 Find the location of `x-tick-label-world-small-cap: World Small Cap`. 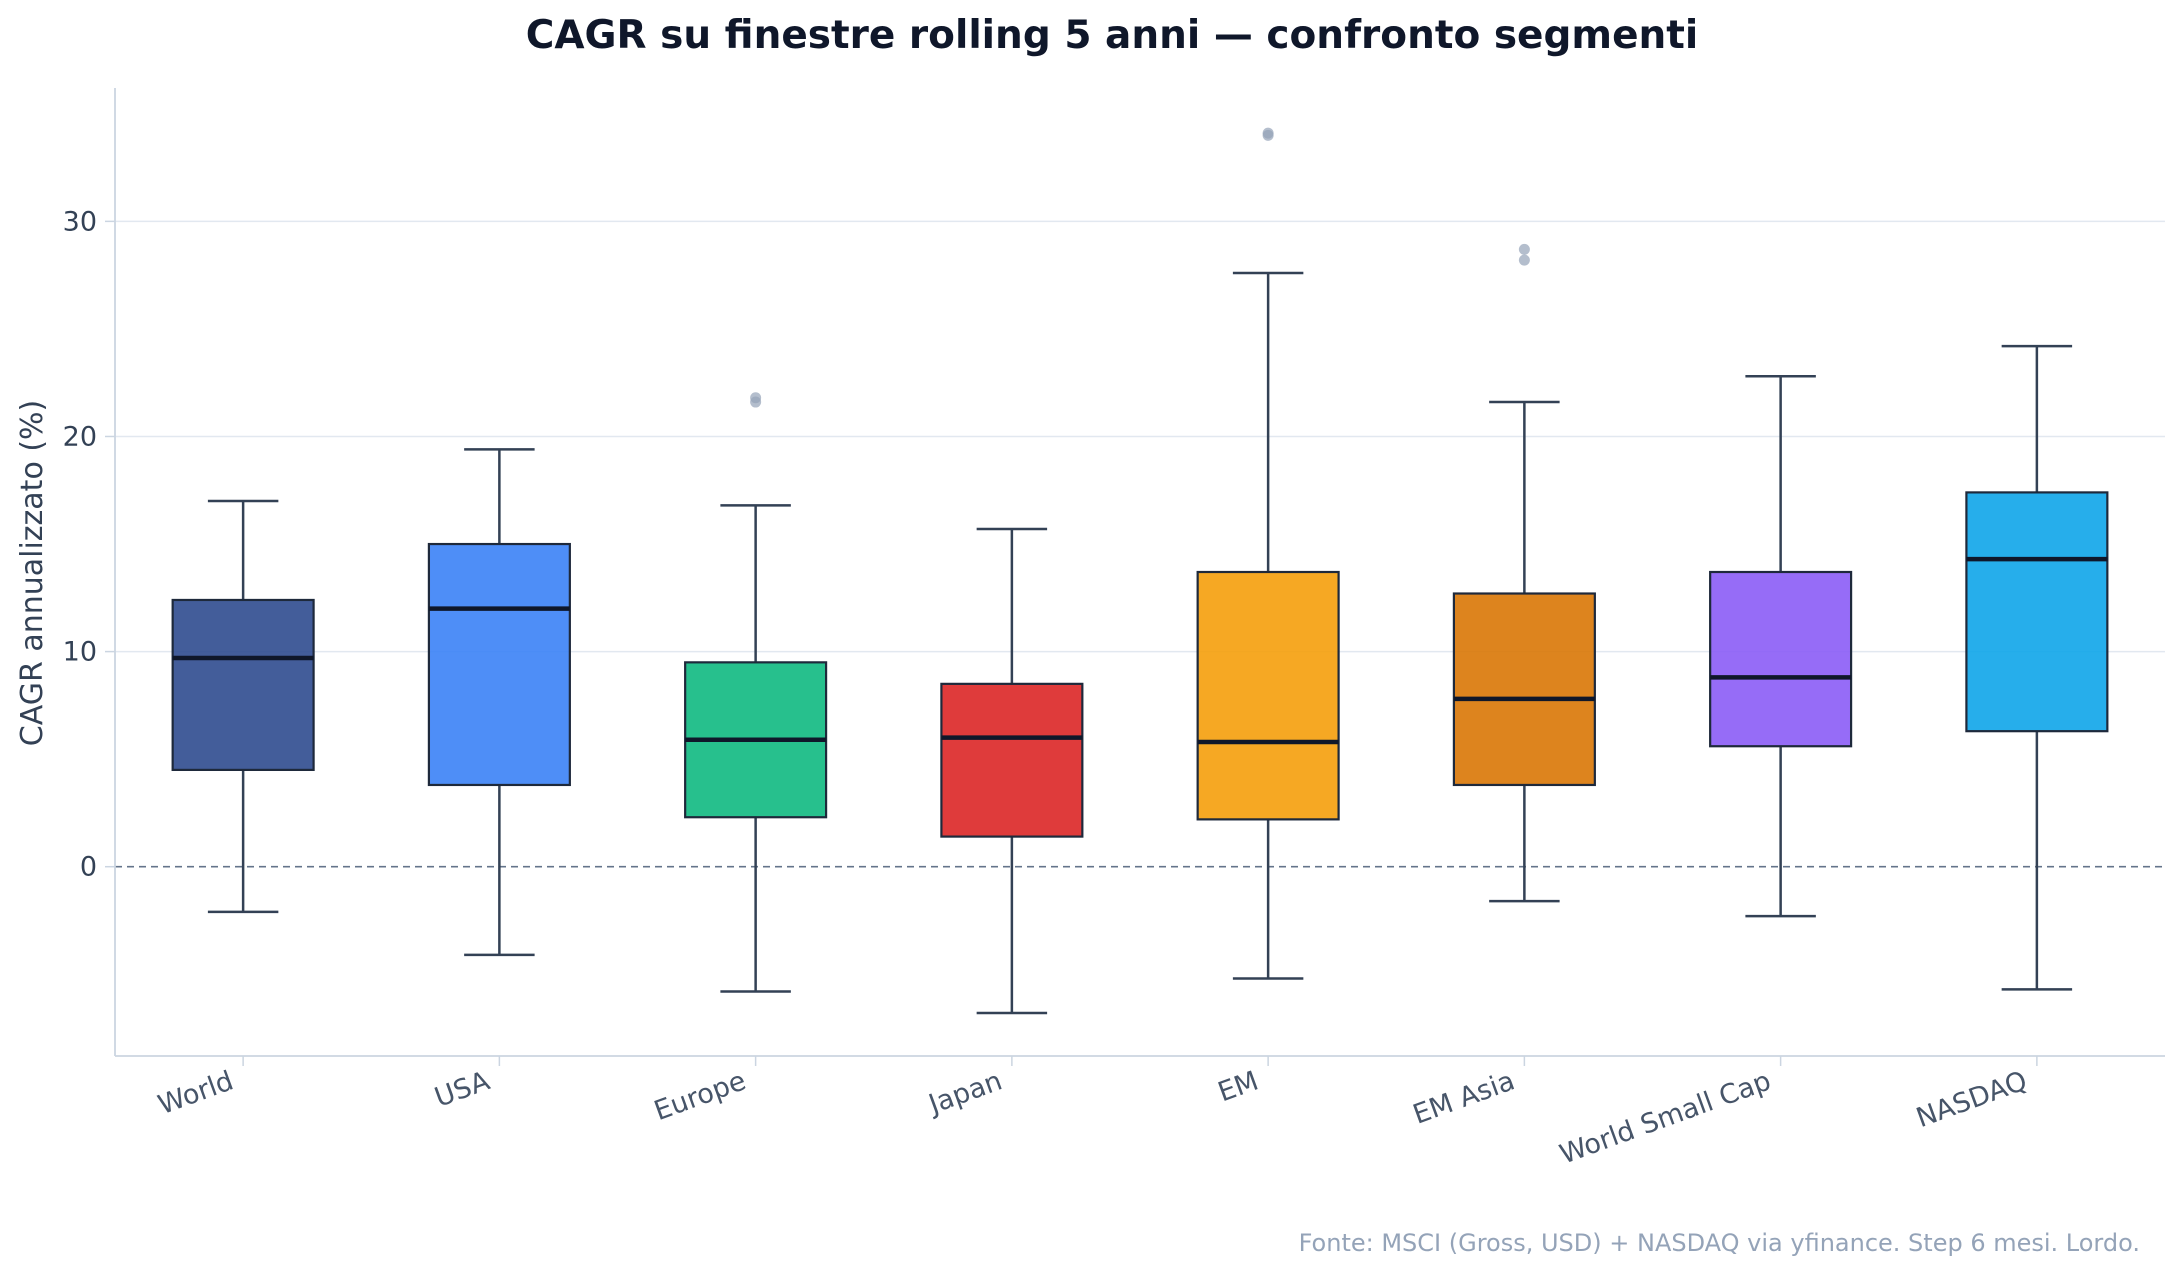

x-tick-label-world-small-cap: World Small Cap is located at coordinates (1665, 1117).